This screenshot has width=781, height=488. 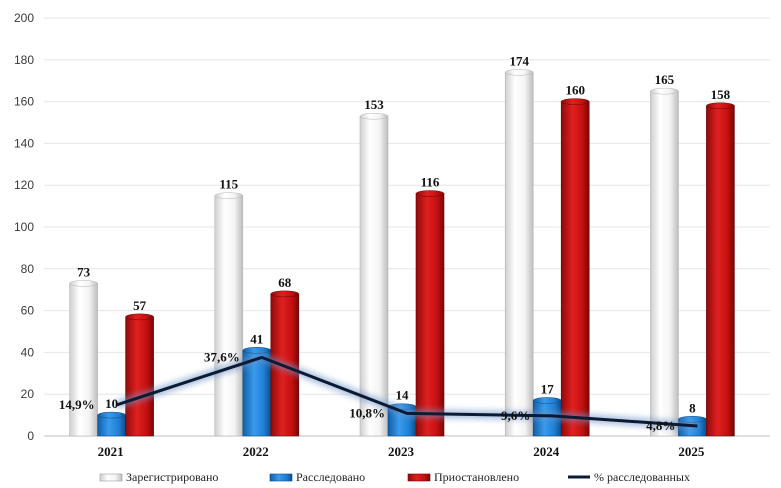 What do you see at coordinates (28, 394) in the screenshot?
I see `y-tick-label: 20` at bounding box center [28, 394].